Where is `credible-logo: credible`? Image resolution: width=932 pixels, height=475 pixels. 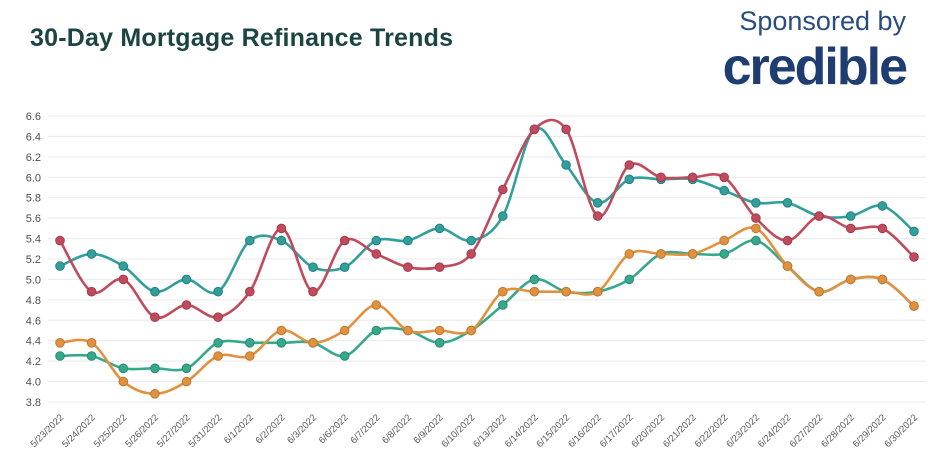 credible-logo: credible is located at coordinates (815, 67).